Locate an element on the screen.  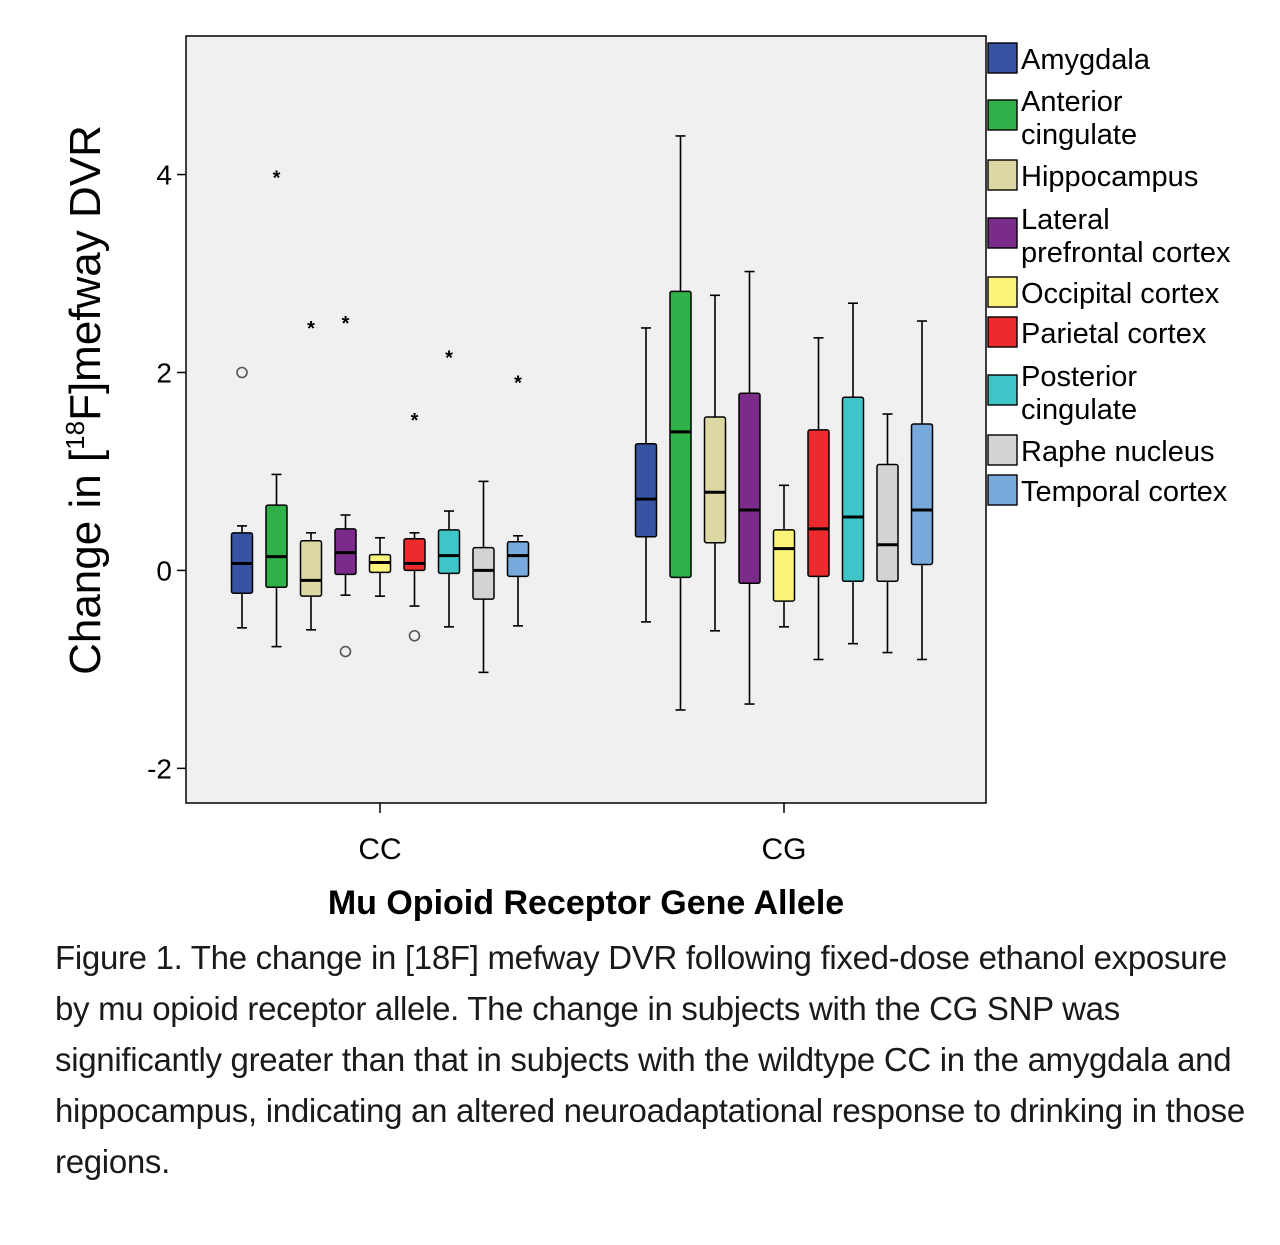
legend-item: Raphe nucleus is located at coordinates (1100, 451).